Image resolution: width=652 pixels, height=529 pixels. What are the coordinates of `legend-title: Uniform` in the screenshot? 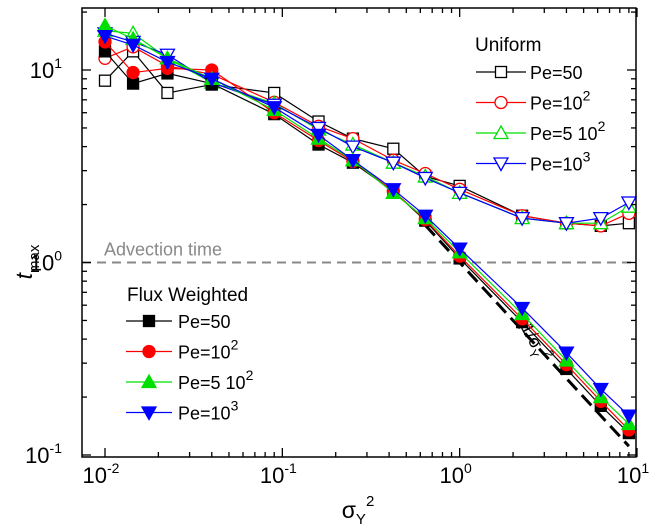 It's located at (508, 45).